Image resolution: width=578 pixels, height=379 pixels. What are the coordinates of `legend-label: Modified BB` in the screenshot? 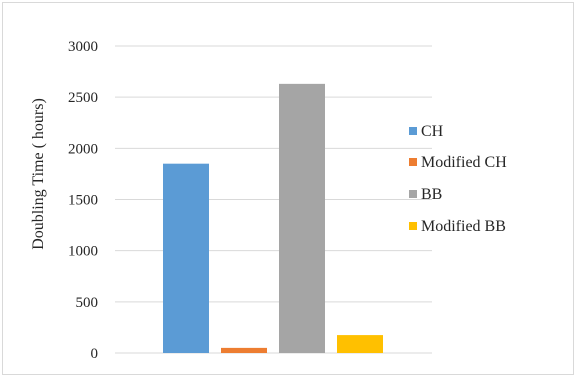 It's located at (463, 226).